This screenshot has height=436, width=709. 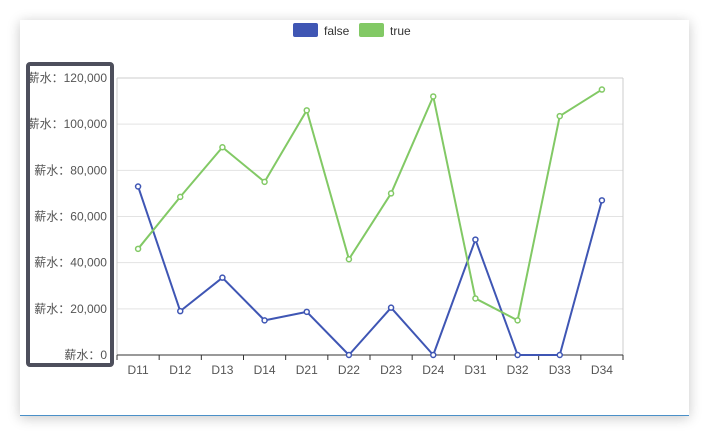 I want to click on y-tick-label: 薪水：80,000, so click(x=70, y=170).